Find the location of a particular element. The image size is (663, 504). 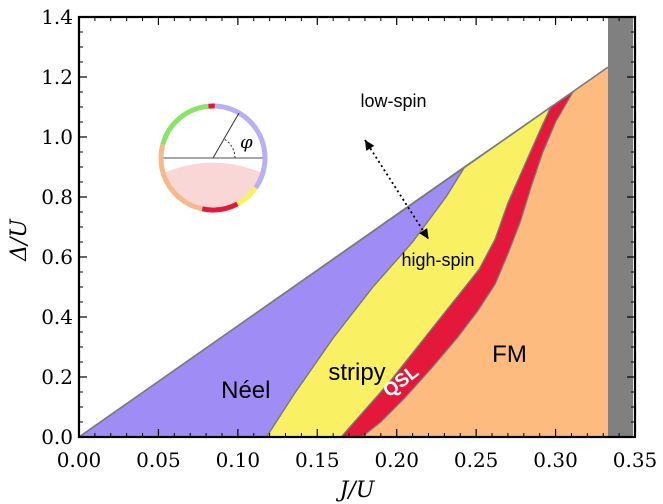

inset-arc-neel is located at coordinates (241, 146).